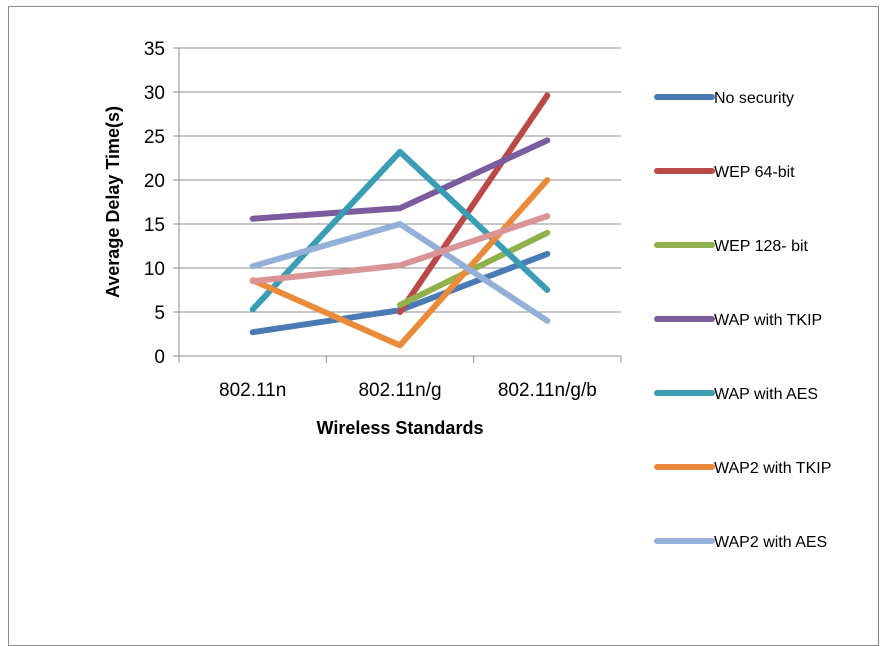  I want to click on y-tick-label: 10, so click(154, 269).